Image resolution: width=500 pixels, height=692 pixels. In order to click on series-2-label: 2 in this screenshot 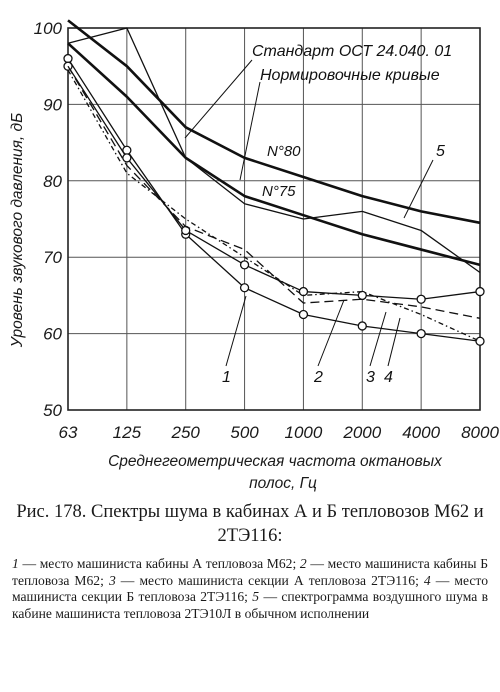, I will do `click(318, 377)`.